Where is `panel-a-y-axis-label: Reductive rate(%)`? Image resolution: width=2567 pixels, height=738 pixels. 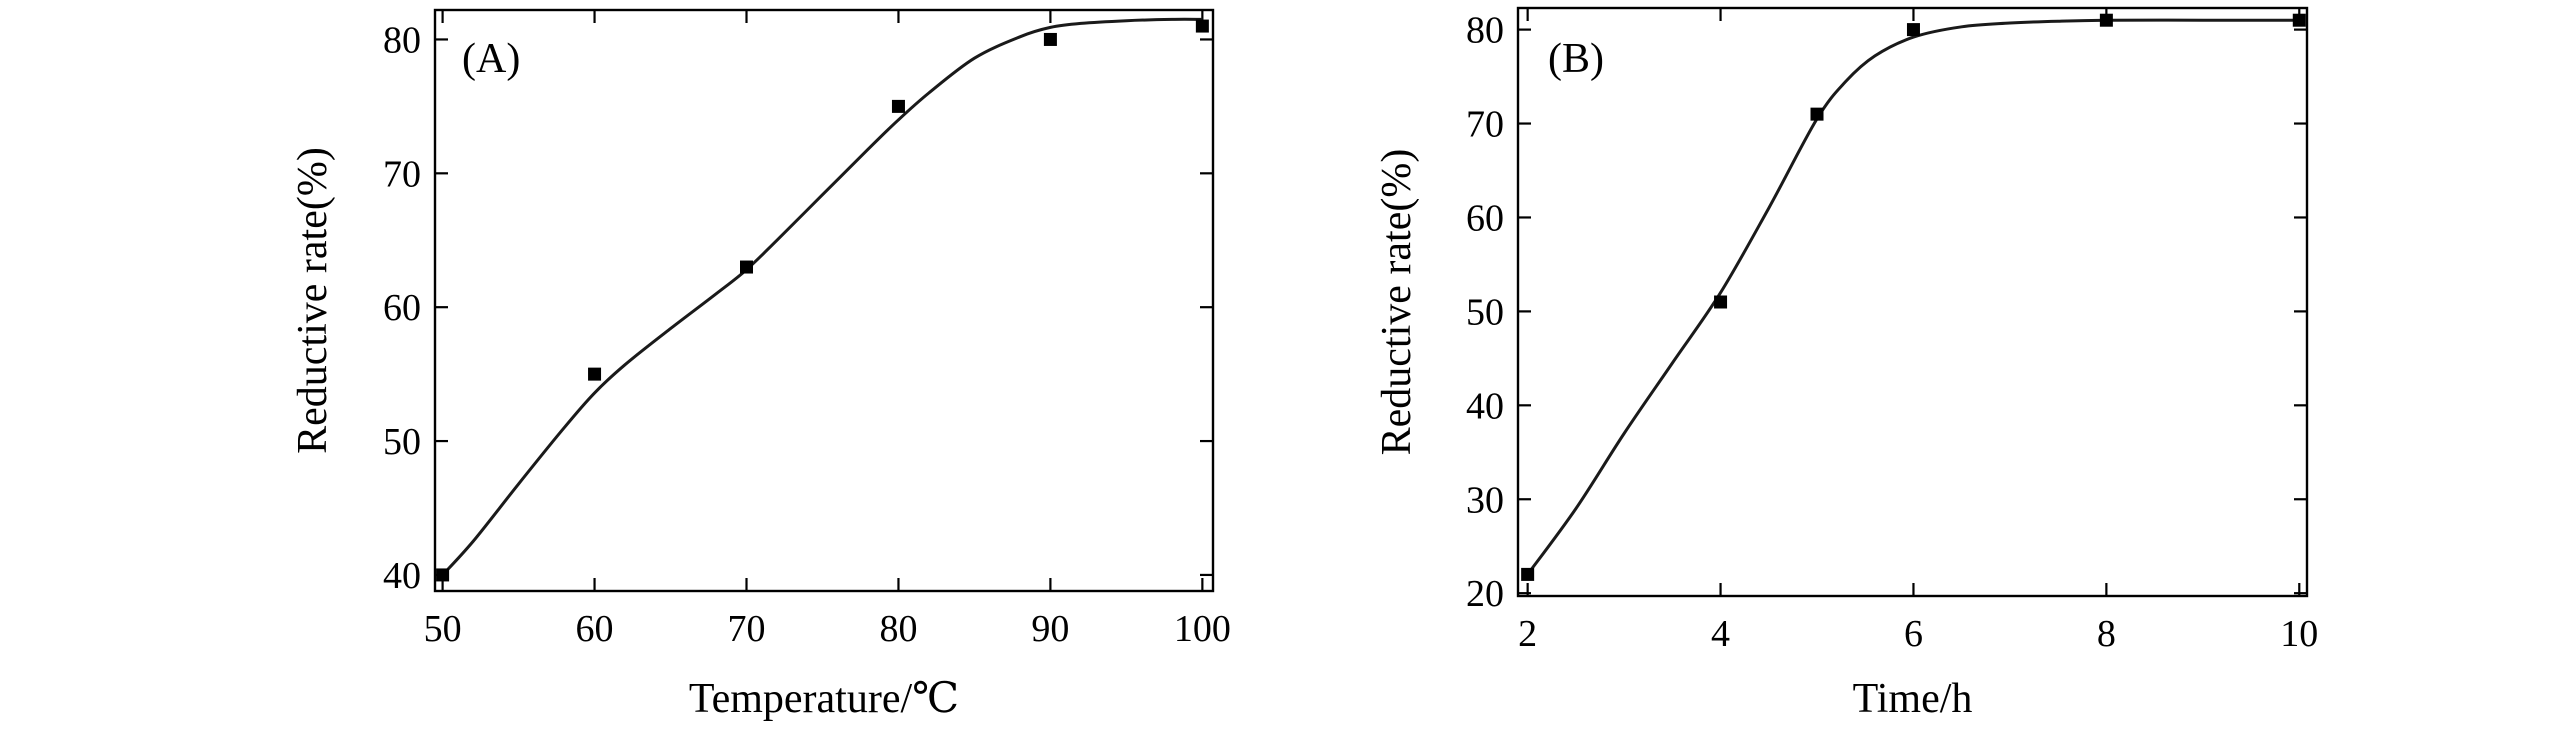
panel-a-y-axis-label: Reductive rate(%) is located at coordinates (313, 300).